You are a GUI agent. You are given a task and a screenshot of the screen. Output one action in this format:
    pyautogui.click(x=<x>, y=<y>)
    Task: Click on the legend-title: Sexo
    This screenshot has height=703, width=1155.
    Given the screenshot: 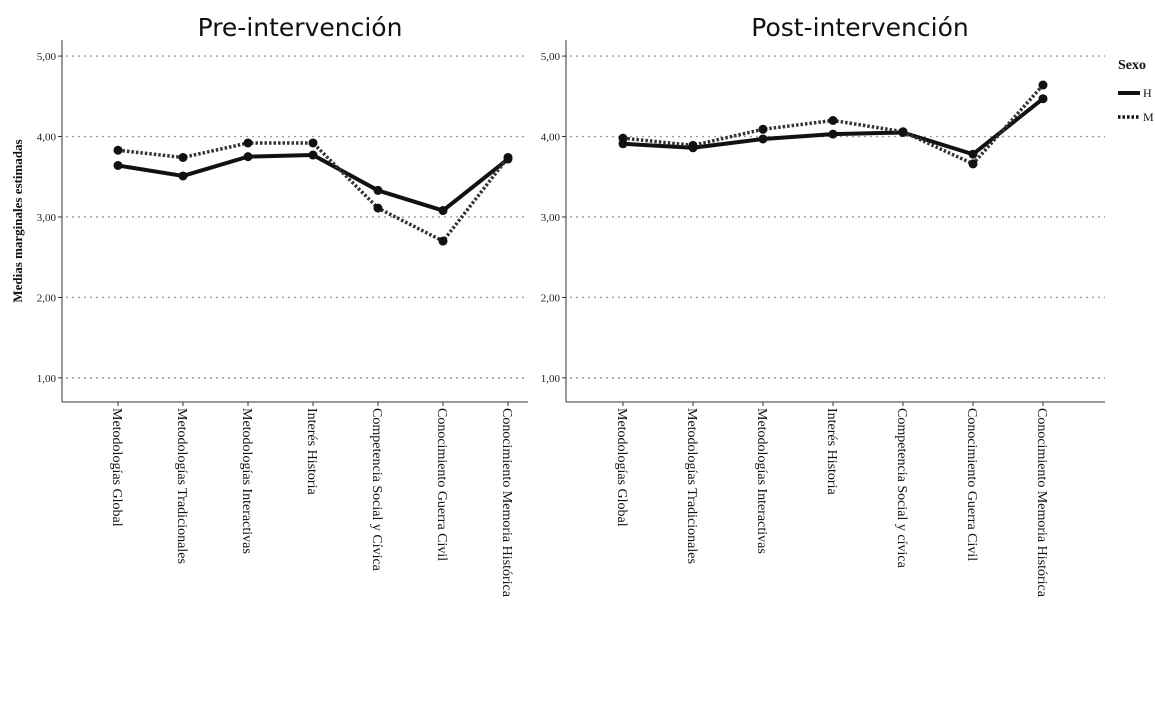 What is the action you would take?
    pyautogui.click(x=1132, y=65)
    